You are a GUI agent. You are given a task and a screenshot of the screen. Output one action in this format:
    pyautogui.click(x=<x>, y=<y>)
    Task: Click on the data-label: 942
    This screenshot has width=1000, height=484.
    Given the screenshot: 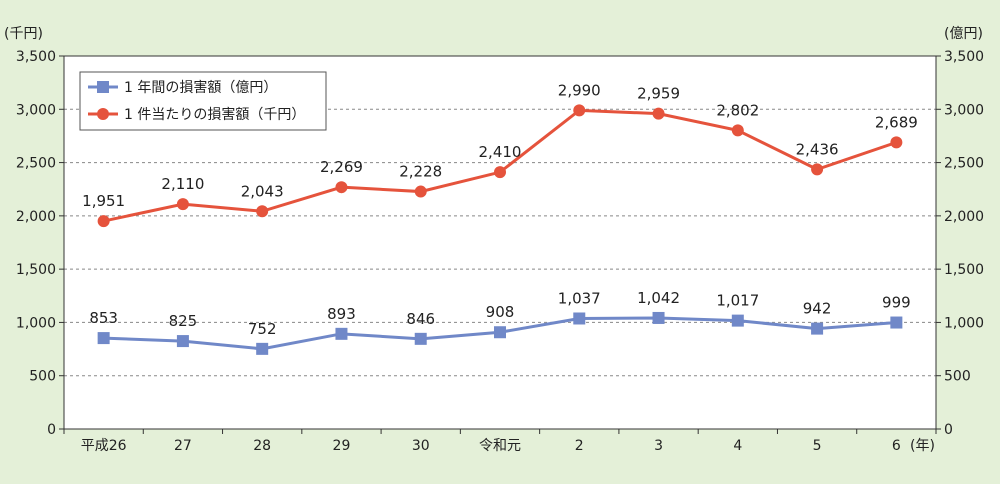 What is the action you would take?
    pyautogui.click(x=817, y=309)
    